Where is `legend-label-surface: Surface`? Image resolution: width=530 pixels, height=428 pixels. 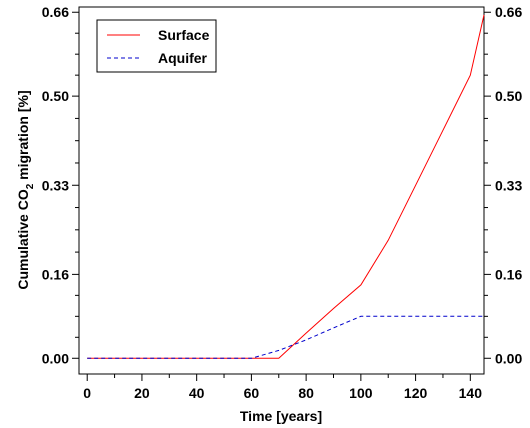
legend-label-surface: Surface is located at coordinates (184, 35).